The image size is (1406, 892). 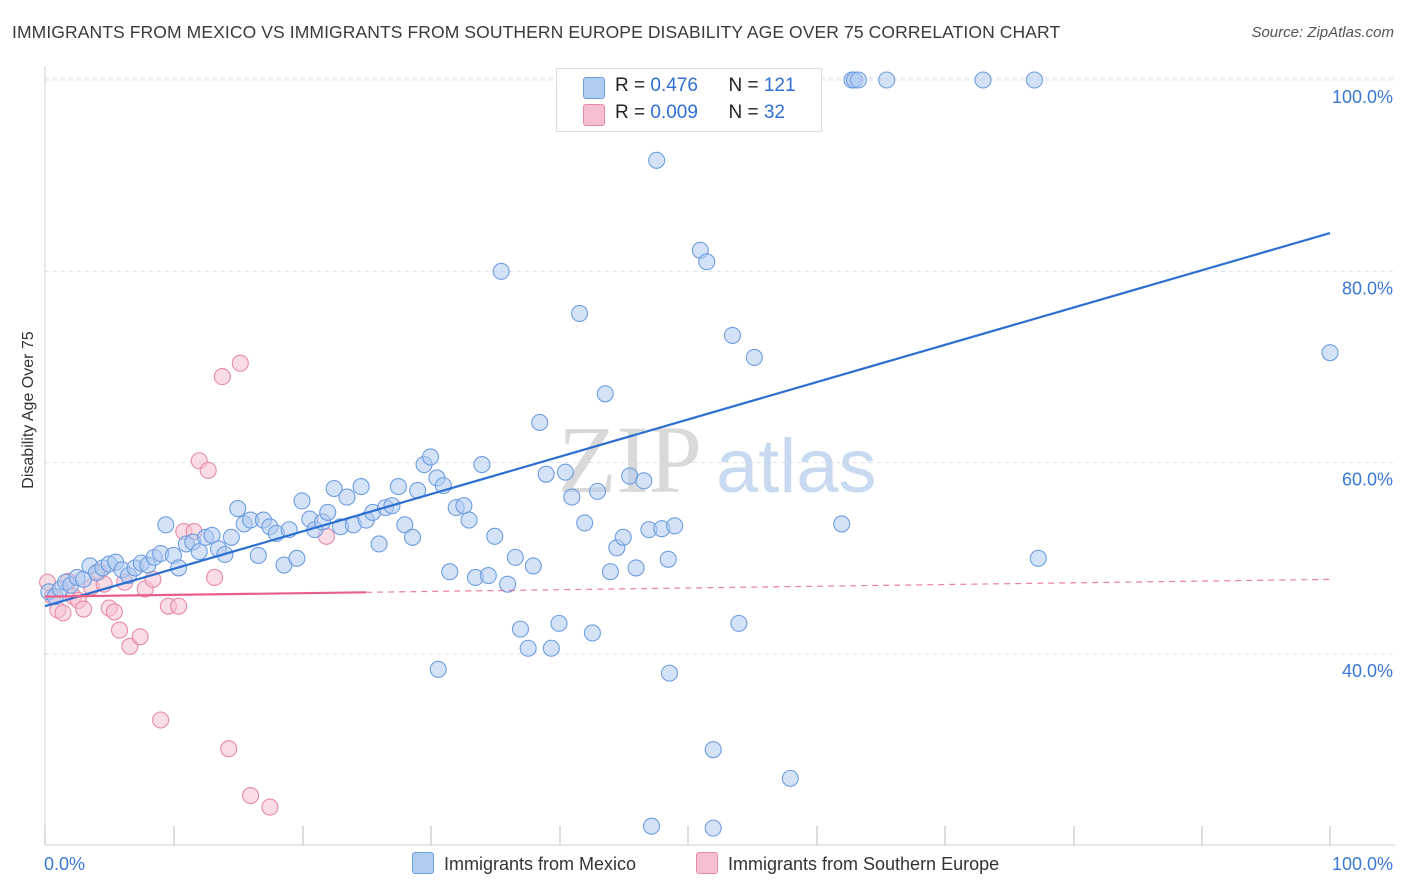 I want to click on bottom-legend-southern-europe: Immigrants from Southern Europe, so click(x=847, y=863).